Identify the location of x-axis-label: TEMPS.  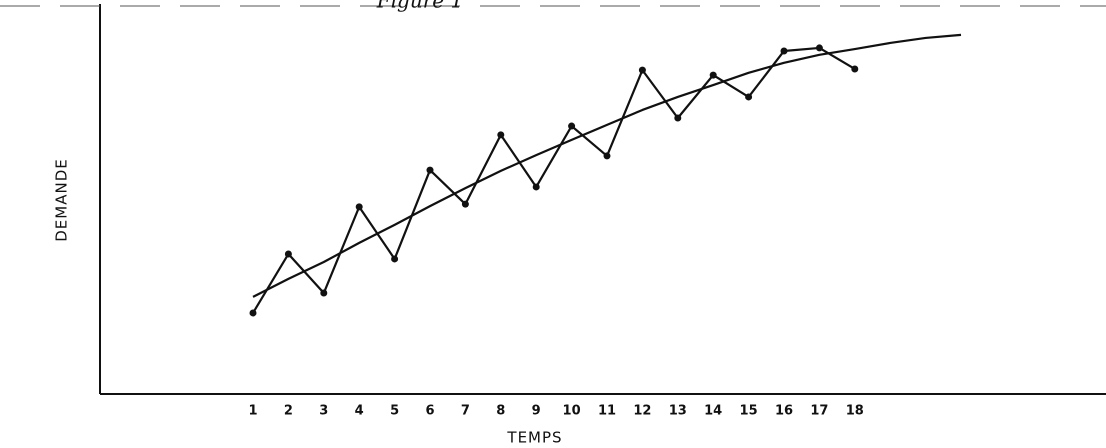
(534, 438).